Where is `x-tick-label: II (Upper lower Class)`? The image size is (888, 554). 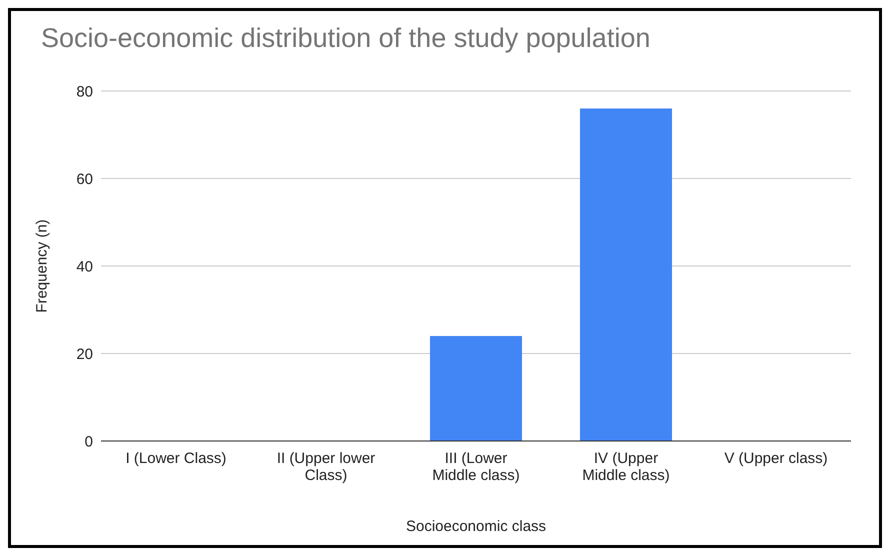 x-tick-label: II (Upper lower Class) is located at coordinates (326, 467).